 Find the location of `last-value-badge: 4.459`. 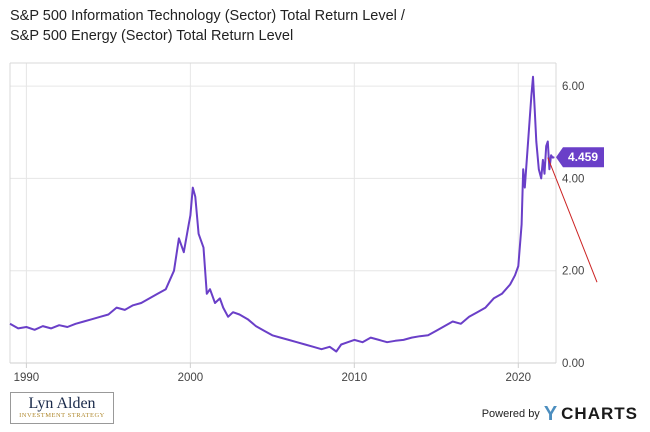

last-value-badge: 4.459 is located at coordinates (580, 157).